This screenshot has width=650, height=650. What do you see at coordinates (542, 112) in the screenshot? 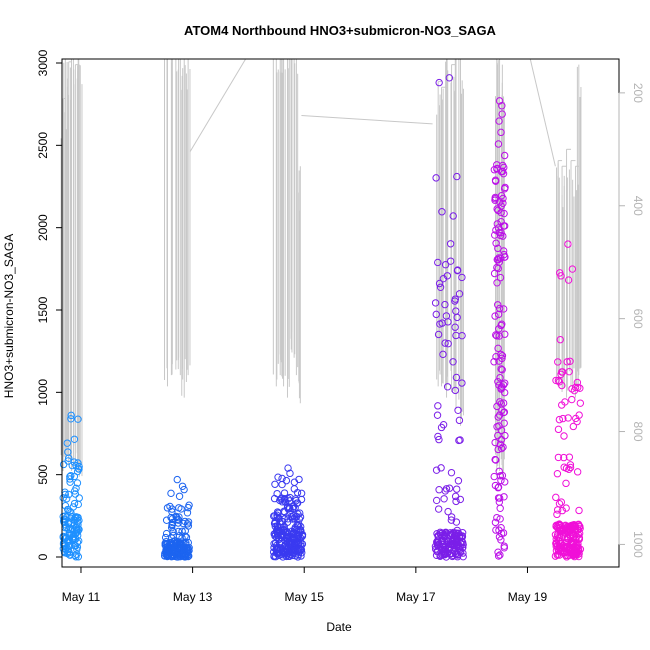
I see `pressure-transit-line` at bounding box center [542, 112].